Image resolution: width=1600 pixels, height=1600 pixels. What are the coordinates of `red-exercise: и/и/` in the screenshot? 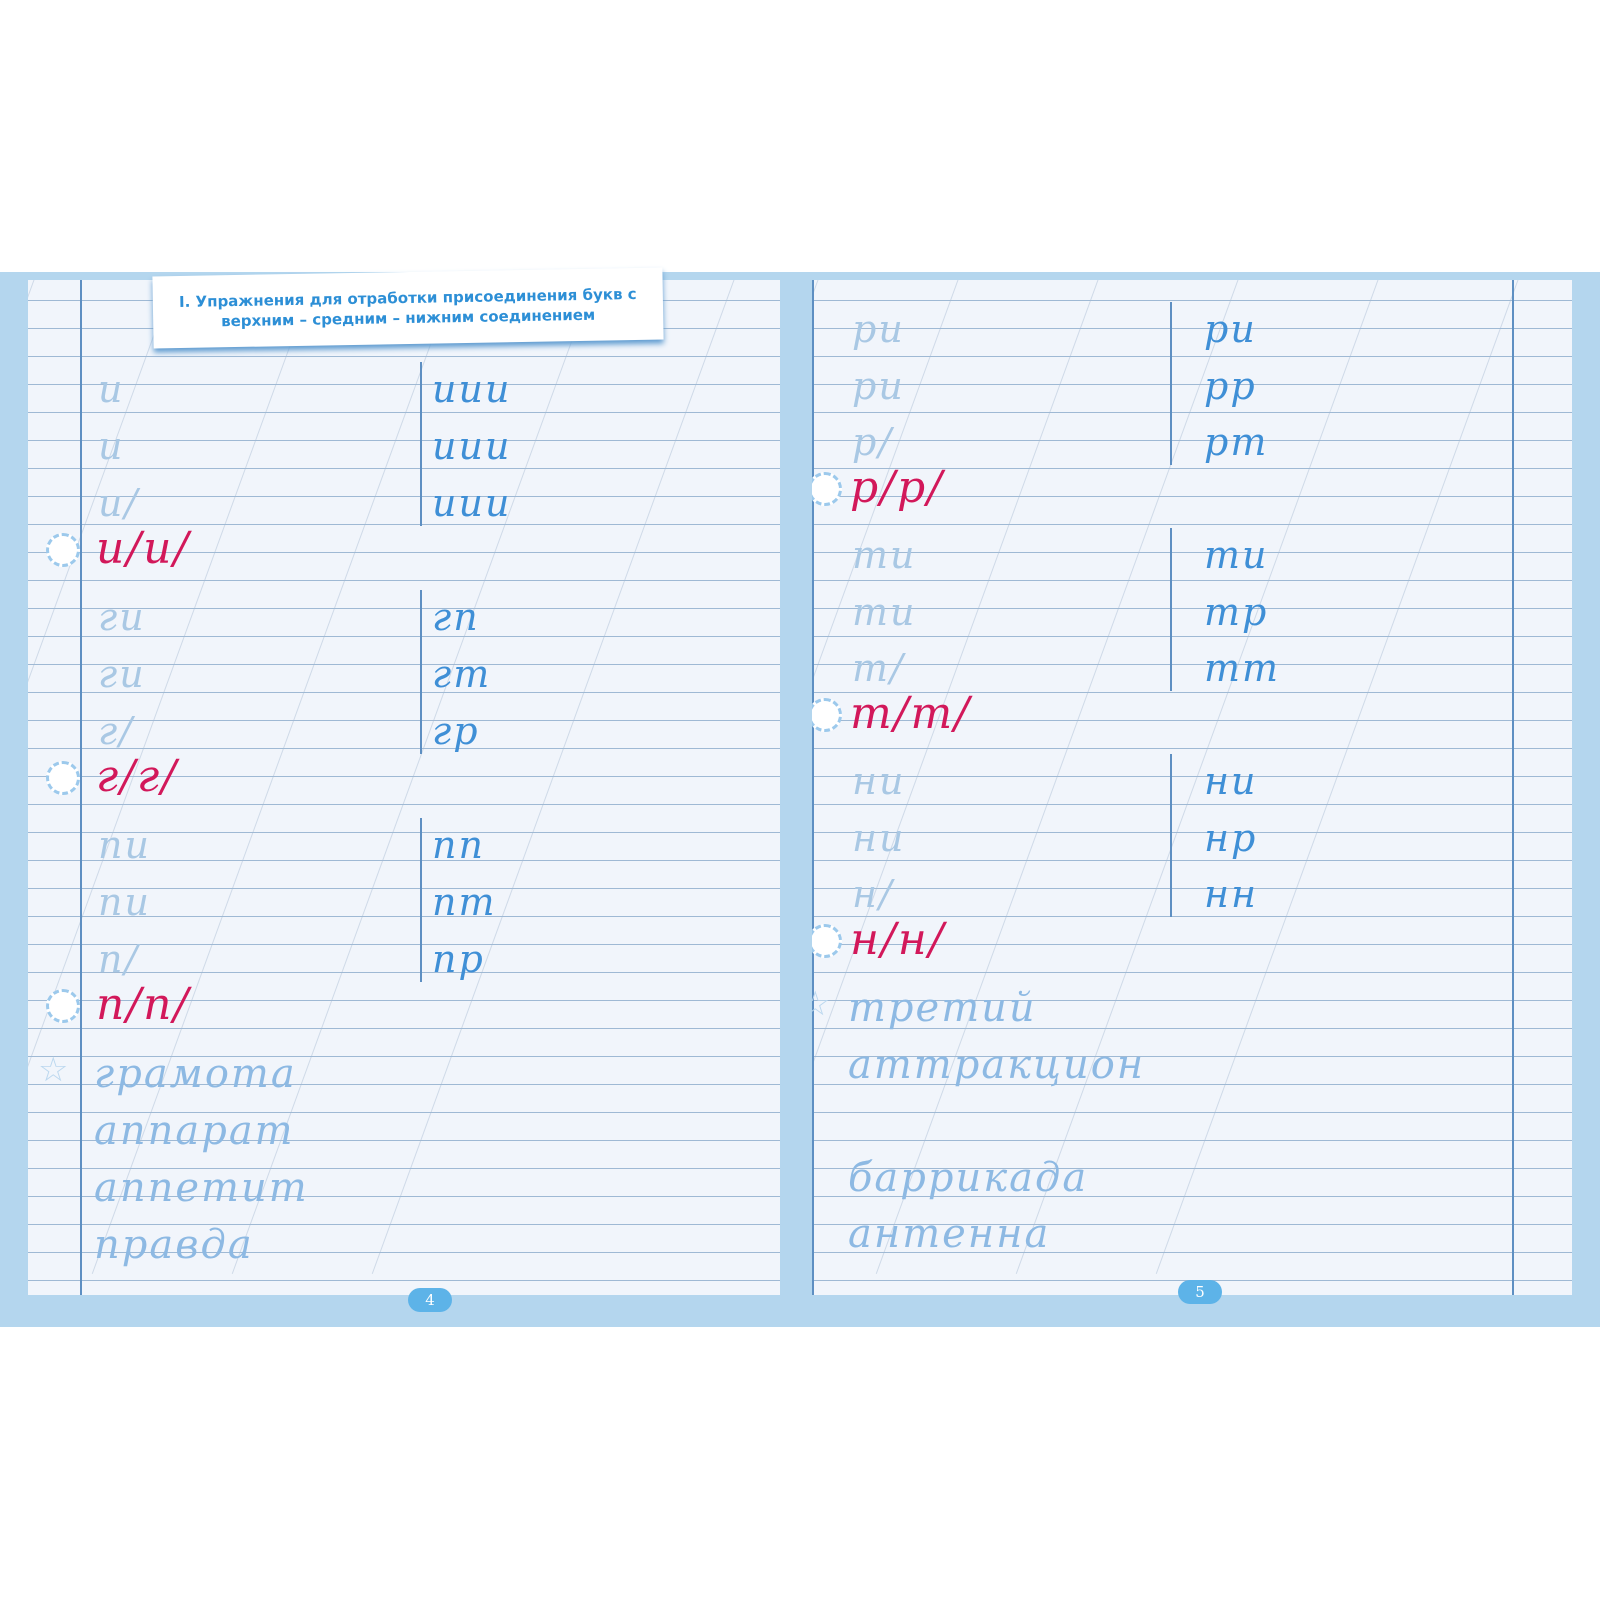 It's located at (143, 548).